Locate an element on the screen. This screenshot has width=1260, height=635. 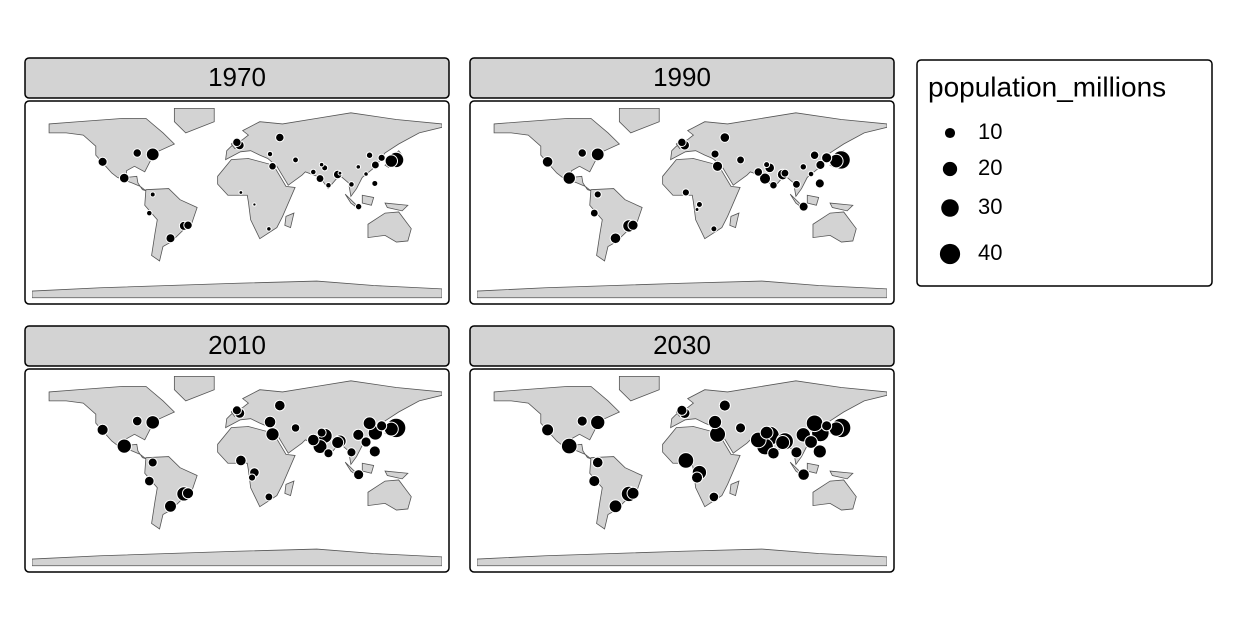
legend-label: 10 is located at coordinates (990, 131).